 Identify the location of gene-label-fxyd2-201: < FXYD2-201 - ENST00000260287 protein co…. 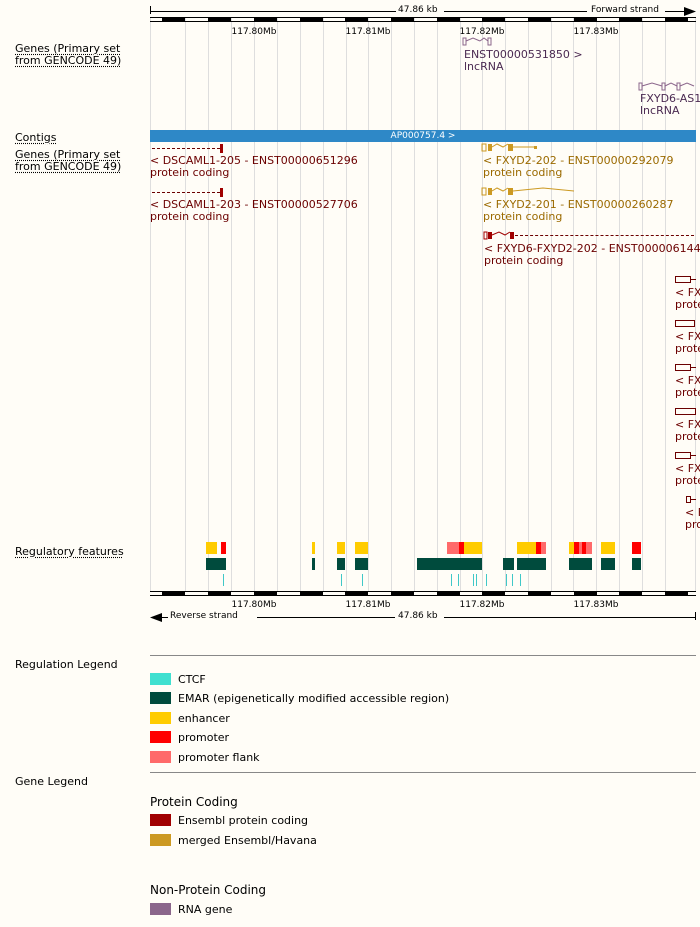
(578, 211).